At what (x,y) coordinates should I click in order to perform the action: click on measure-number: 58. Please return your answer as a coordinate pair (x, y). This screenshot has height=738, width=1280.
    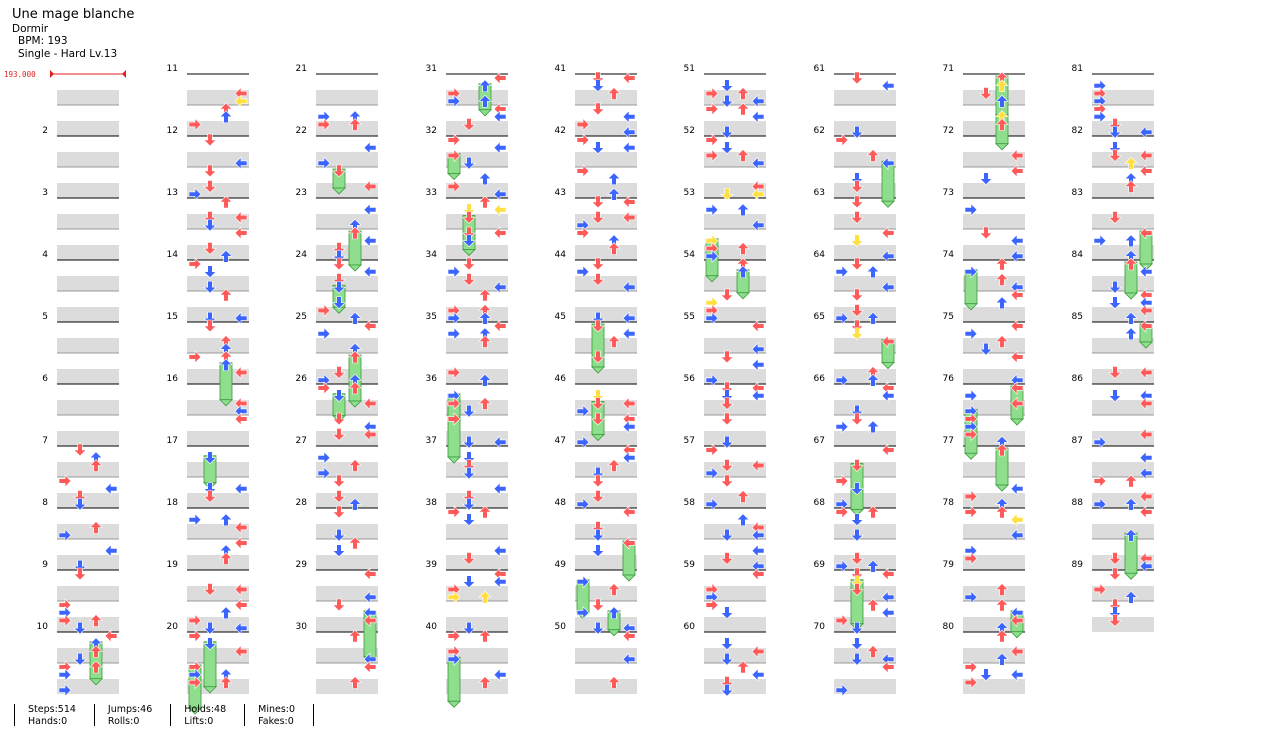
    Looking at the image, I should click on (690, 503).